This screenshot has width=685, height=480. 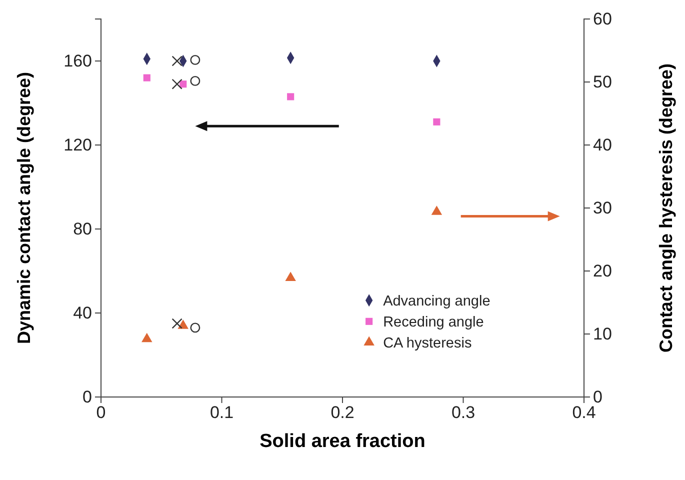 What do you see at coordinates (82, 228) in the screenshot?
I see `y-tick-label: 80` at bounding box center [82, 228].